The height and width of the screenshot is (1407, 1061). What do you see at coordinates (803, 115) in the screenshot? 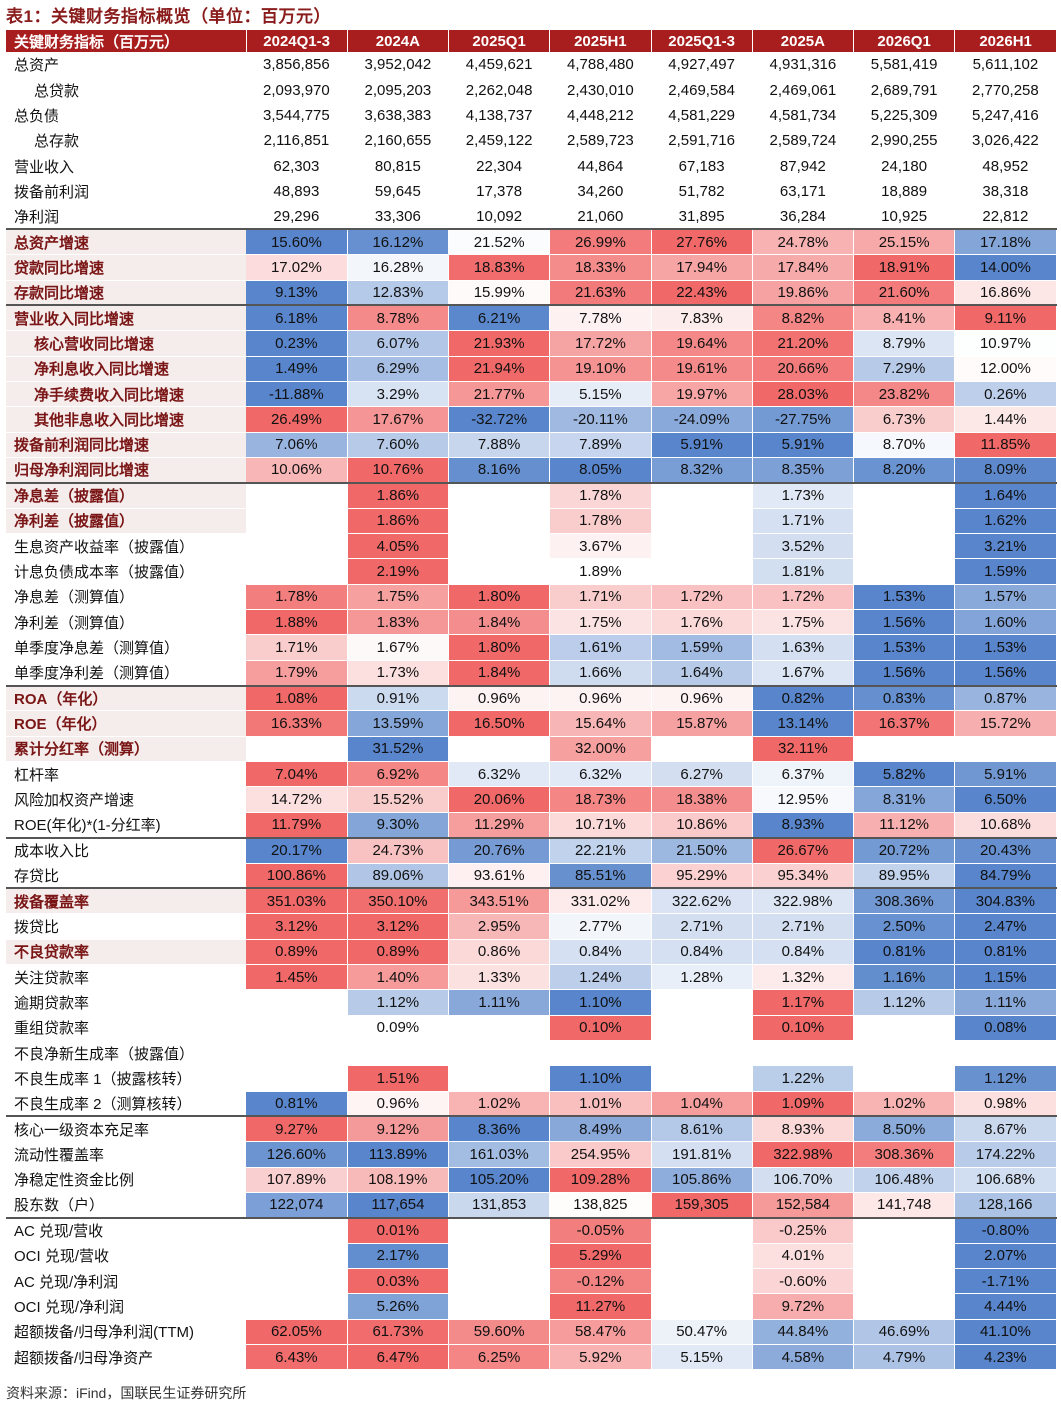
I see `value-cell: 4,581,734` at bounding box center [803, 115].